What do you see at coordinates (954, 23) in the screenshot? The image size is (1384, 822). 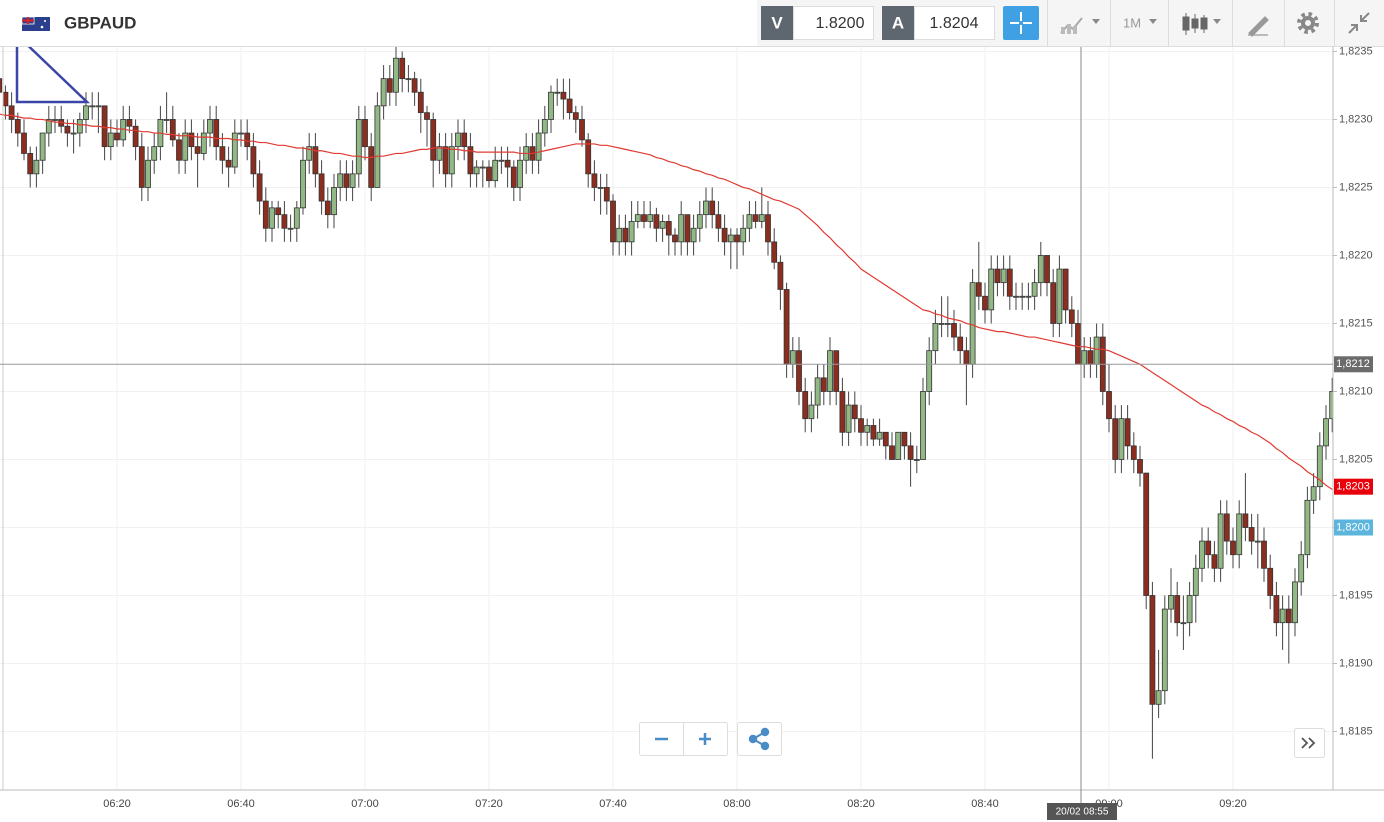 I see `buy-price-box` at bounding box center [954, 23].